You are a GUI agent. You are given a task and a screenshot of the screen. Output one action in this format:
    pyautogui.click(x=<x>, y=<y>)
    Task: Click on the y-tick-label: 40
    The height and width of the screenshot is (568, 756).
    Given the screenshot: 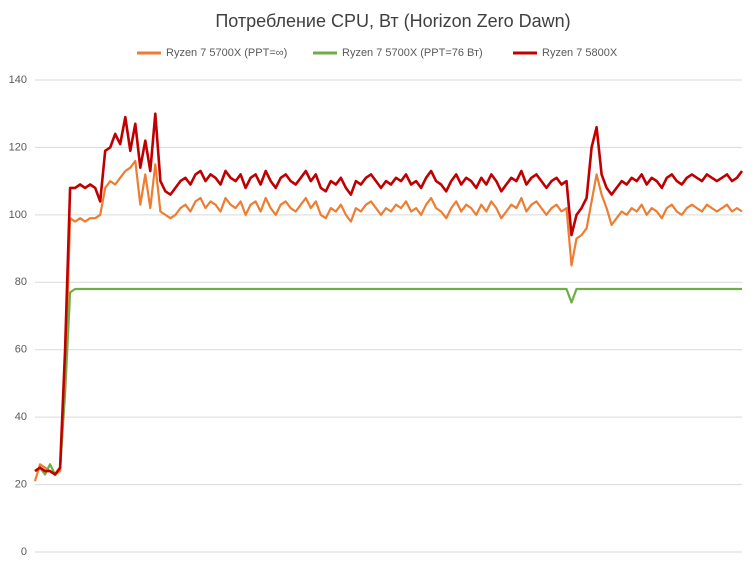 What is the action you would take?
    pyautogui.click(x=21, y=417)
    